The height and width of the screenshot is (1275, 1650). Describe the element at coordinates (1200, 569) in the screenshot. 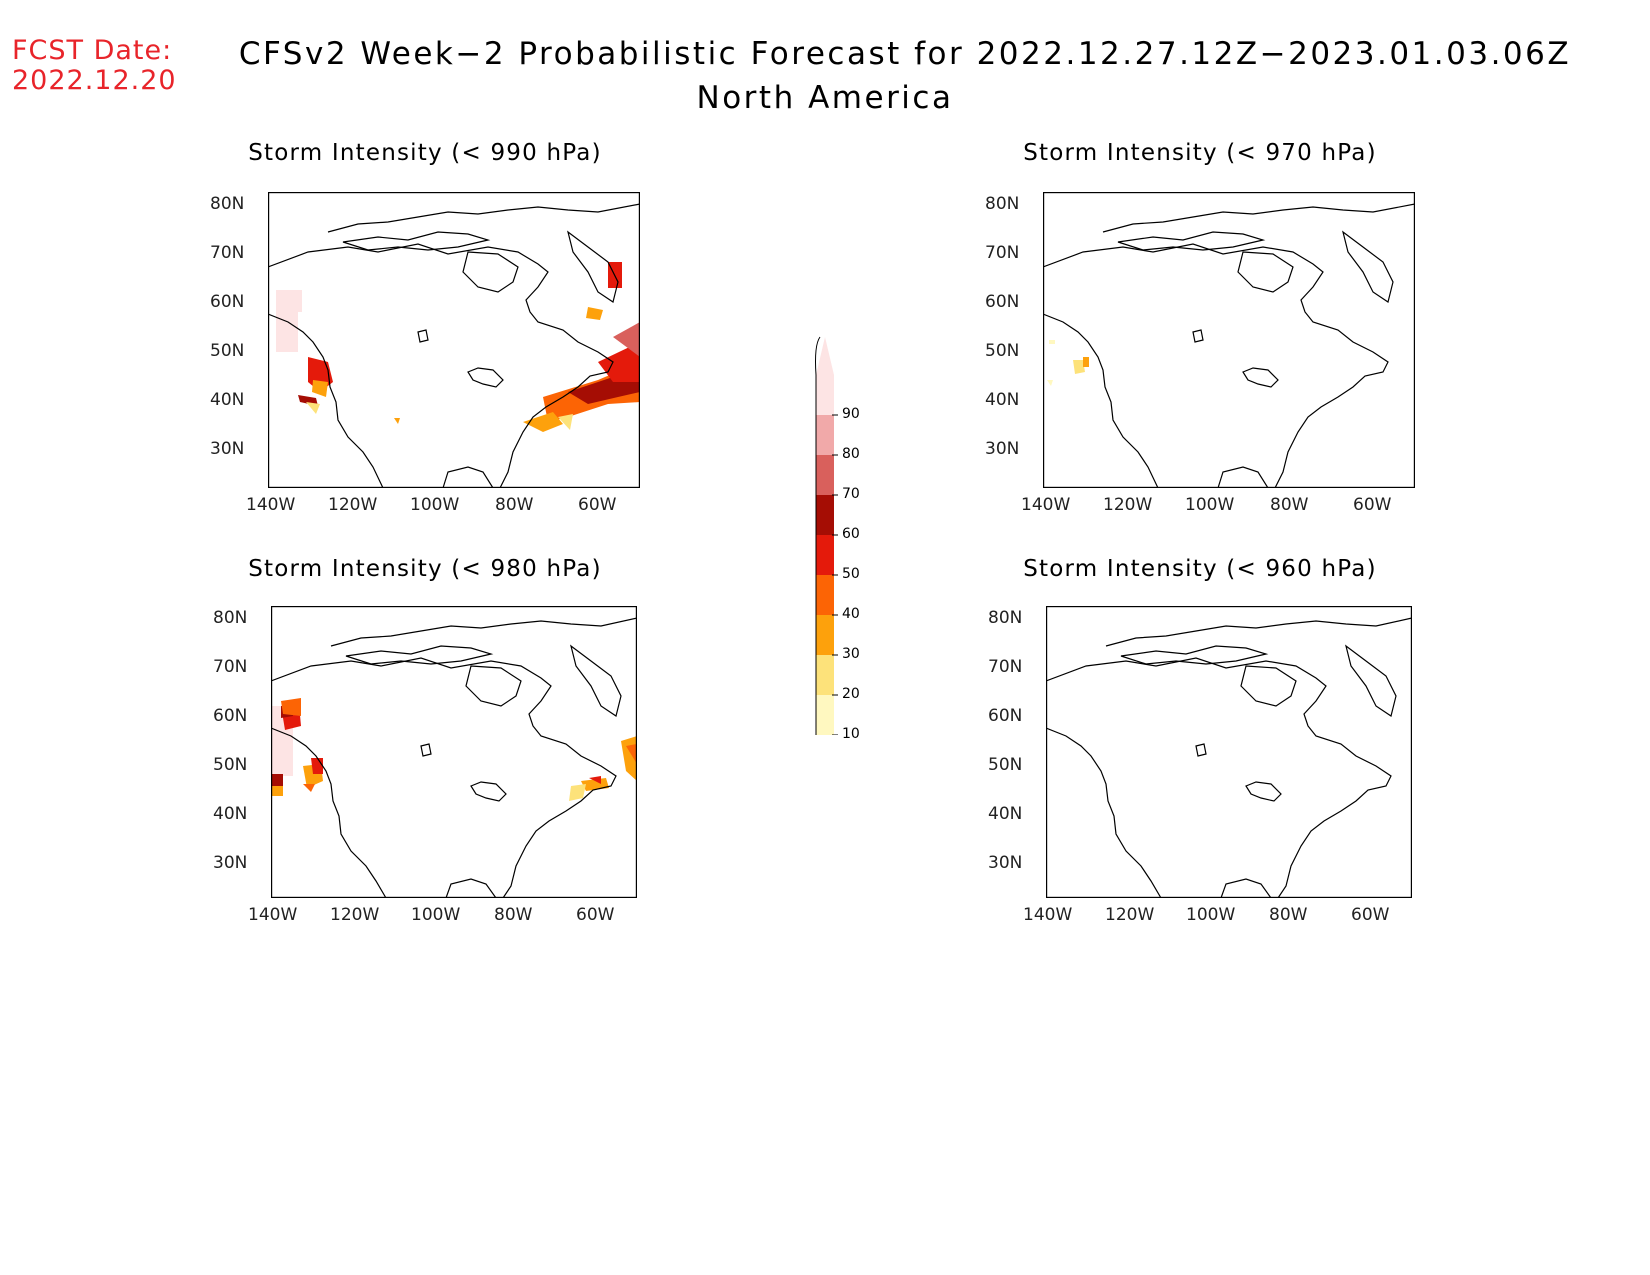

I see `panel-title: Storm Intensity (< 960 hPa)` at that location.